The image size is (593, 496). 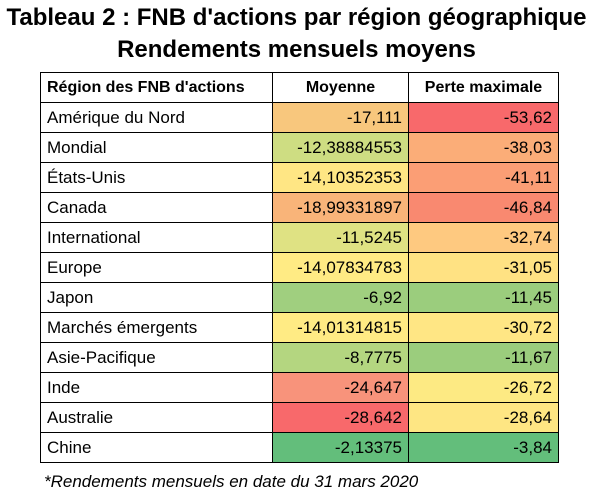 I want to click on column-header-moyenne: Moyenne, so click(x=340, y=87).